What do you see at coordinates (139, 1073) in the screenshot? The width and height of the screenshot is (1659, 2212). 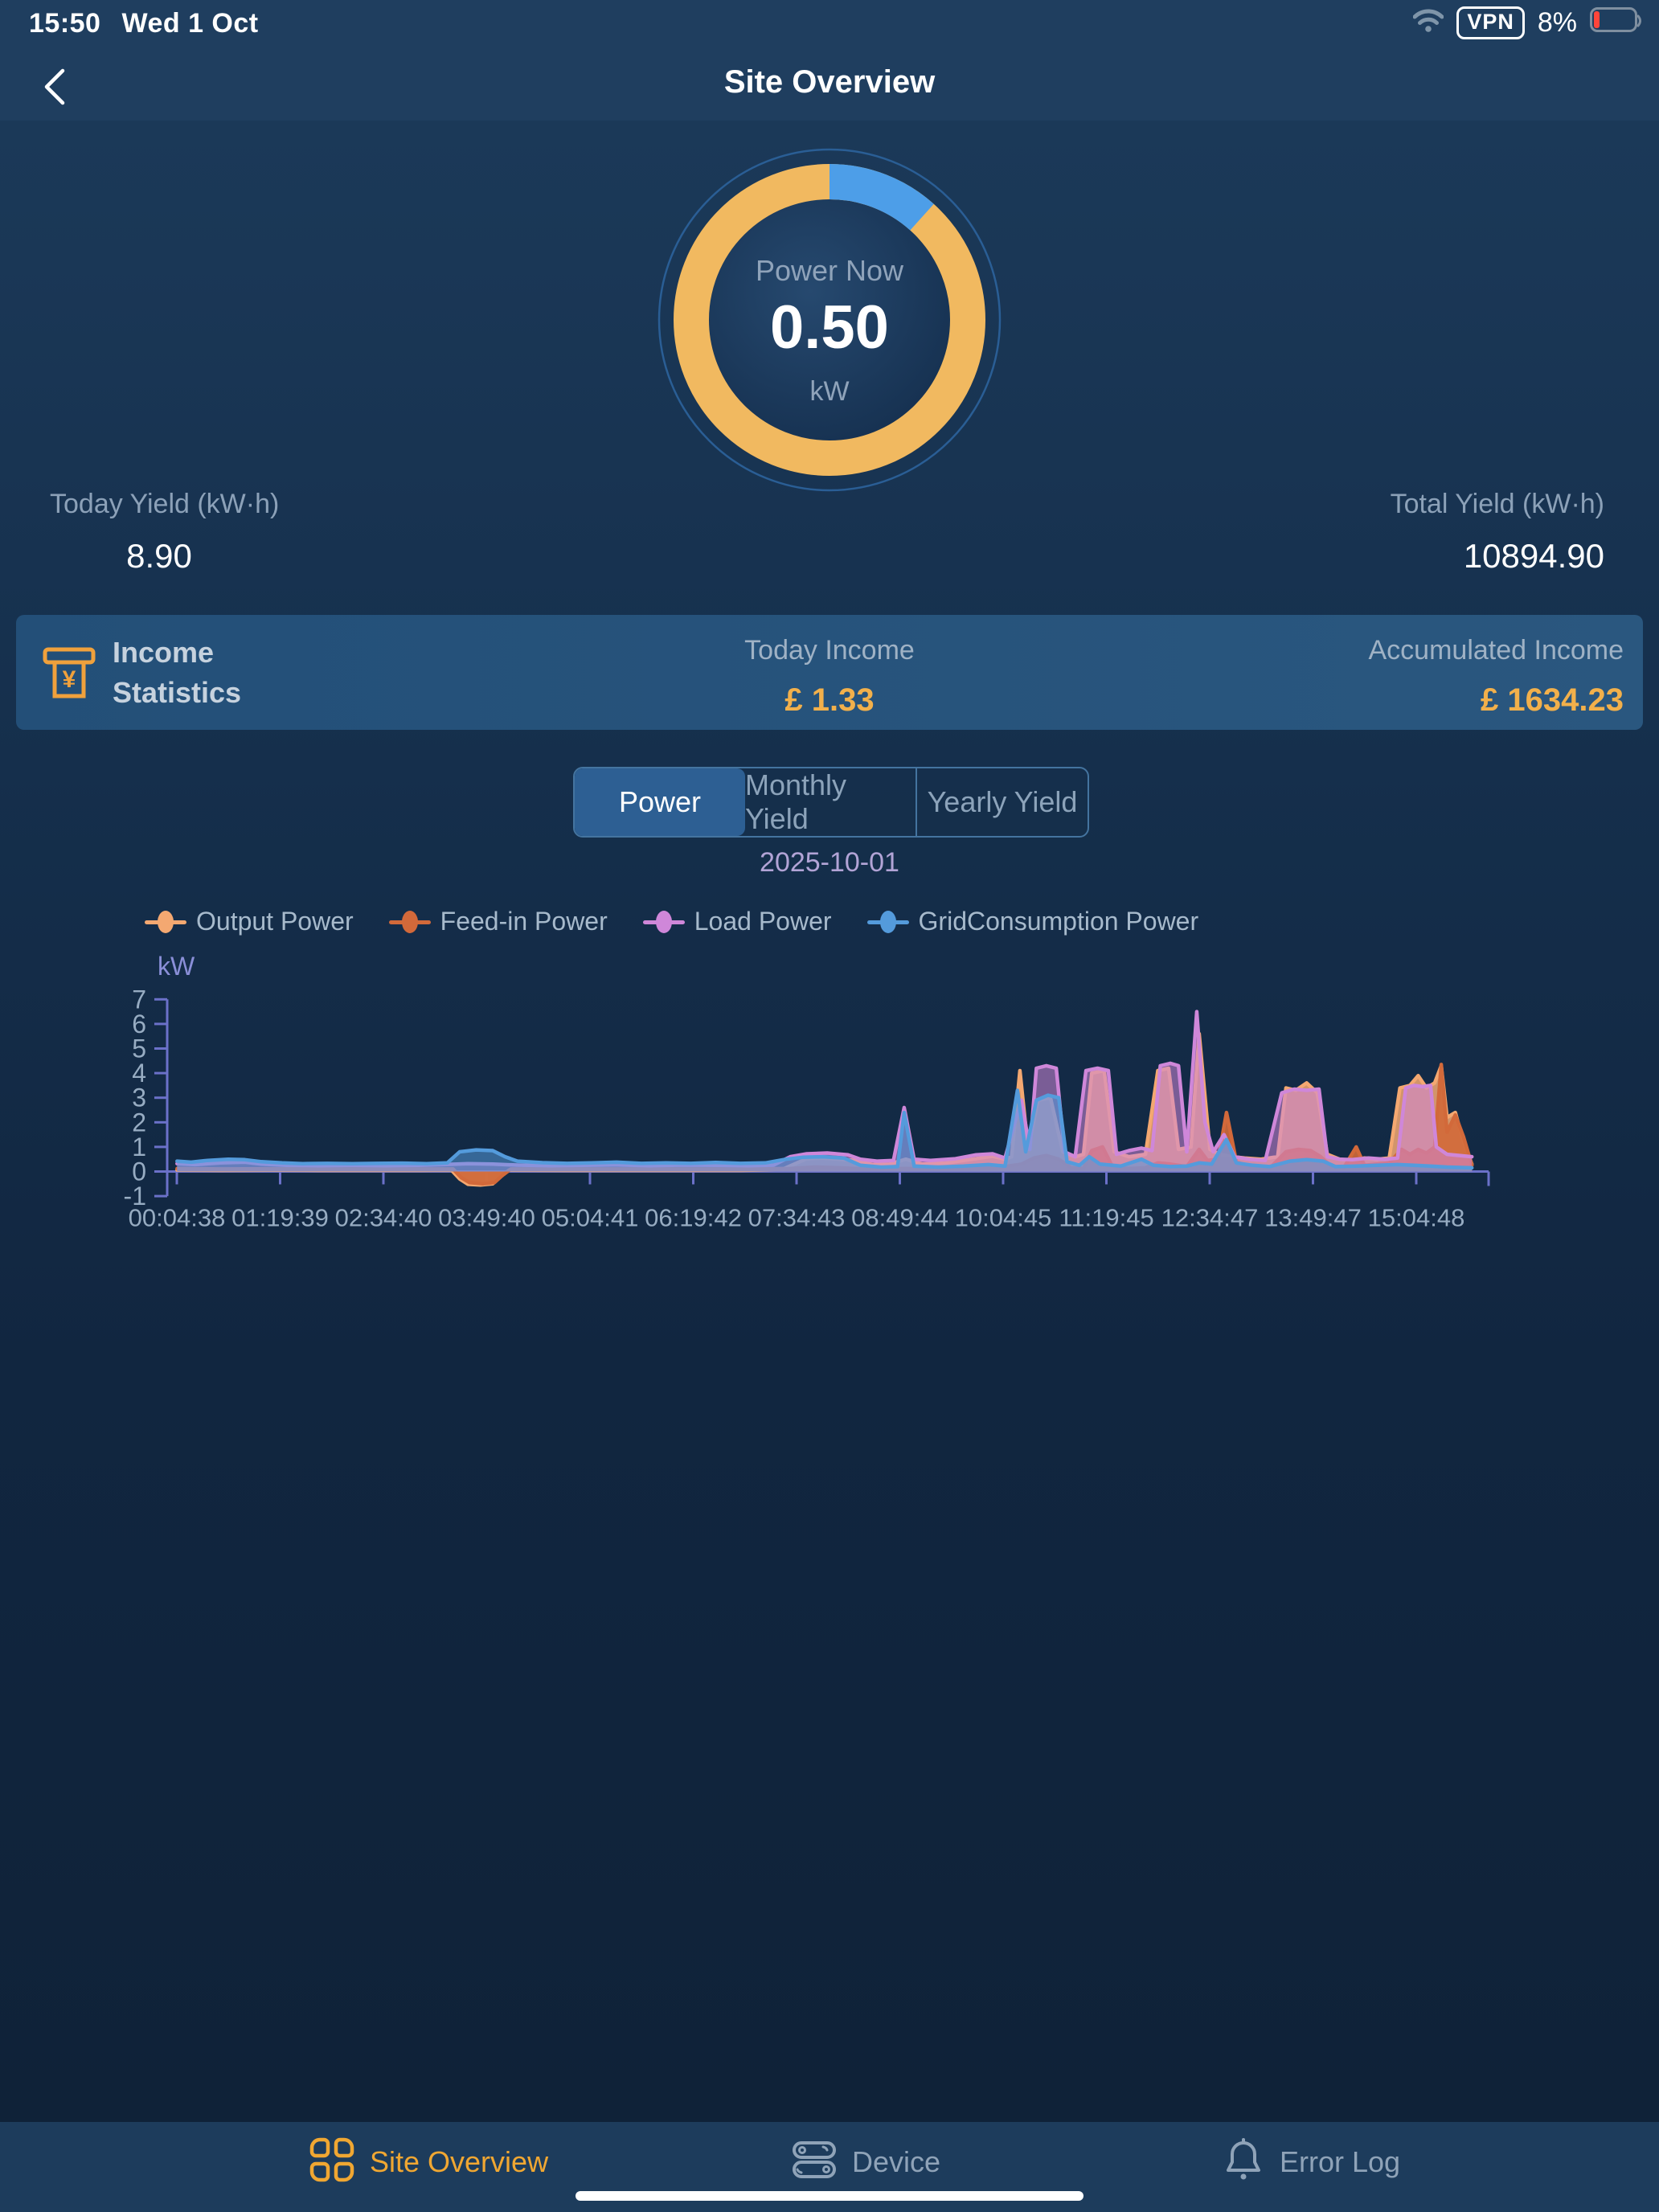 I see `svg-text: 4` at bounding box center [139, 1073].